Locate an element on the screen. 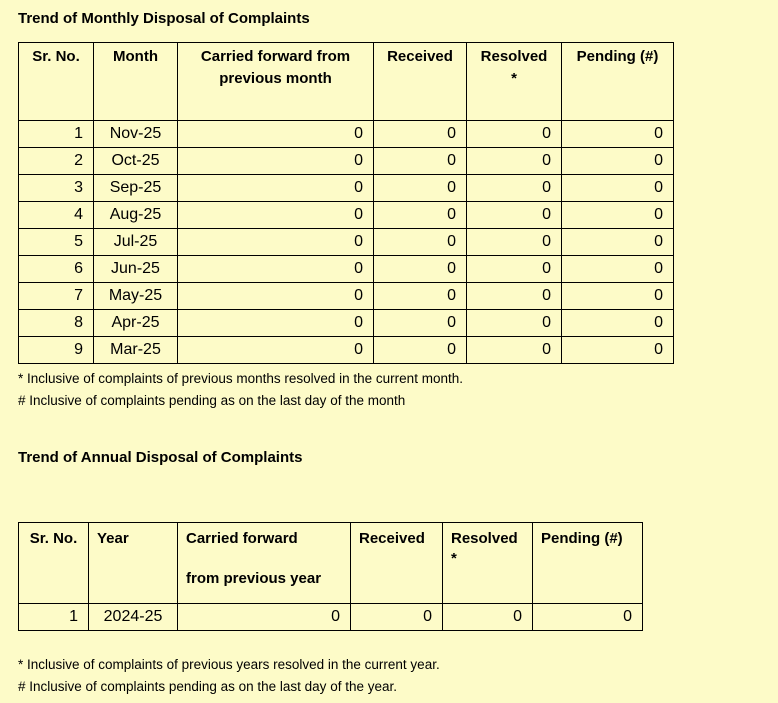 Image resolution: width=778 pixels, height=703 pixels. table-row: 7 May-25 0 0 0 0 is located at coordinates (346, 296).